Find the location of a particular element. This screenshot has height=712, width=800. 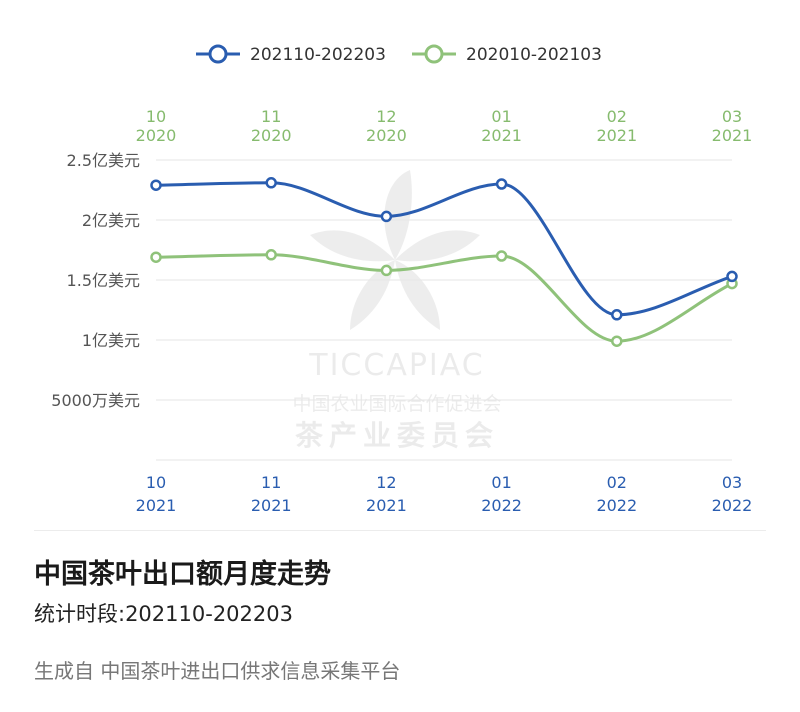

leaf-logo-icon is located at coordinates (395, 250).